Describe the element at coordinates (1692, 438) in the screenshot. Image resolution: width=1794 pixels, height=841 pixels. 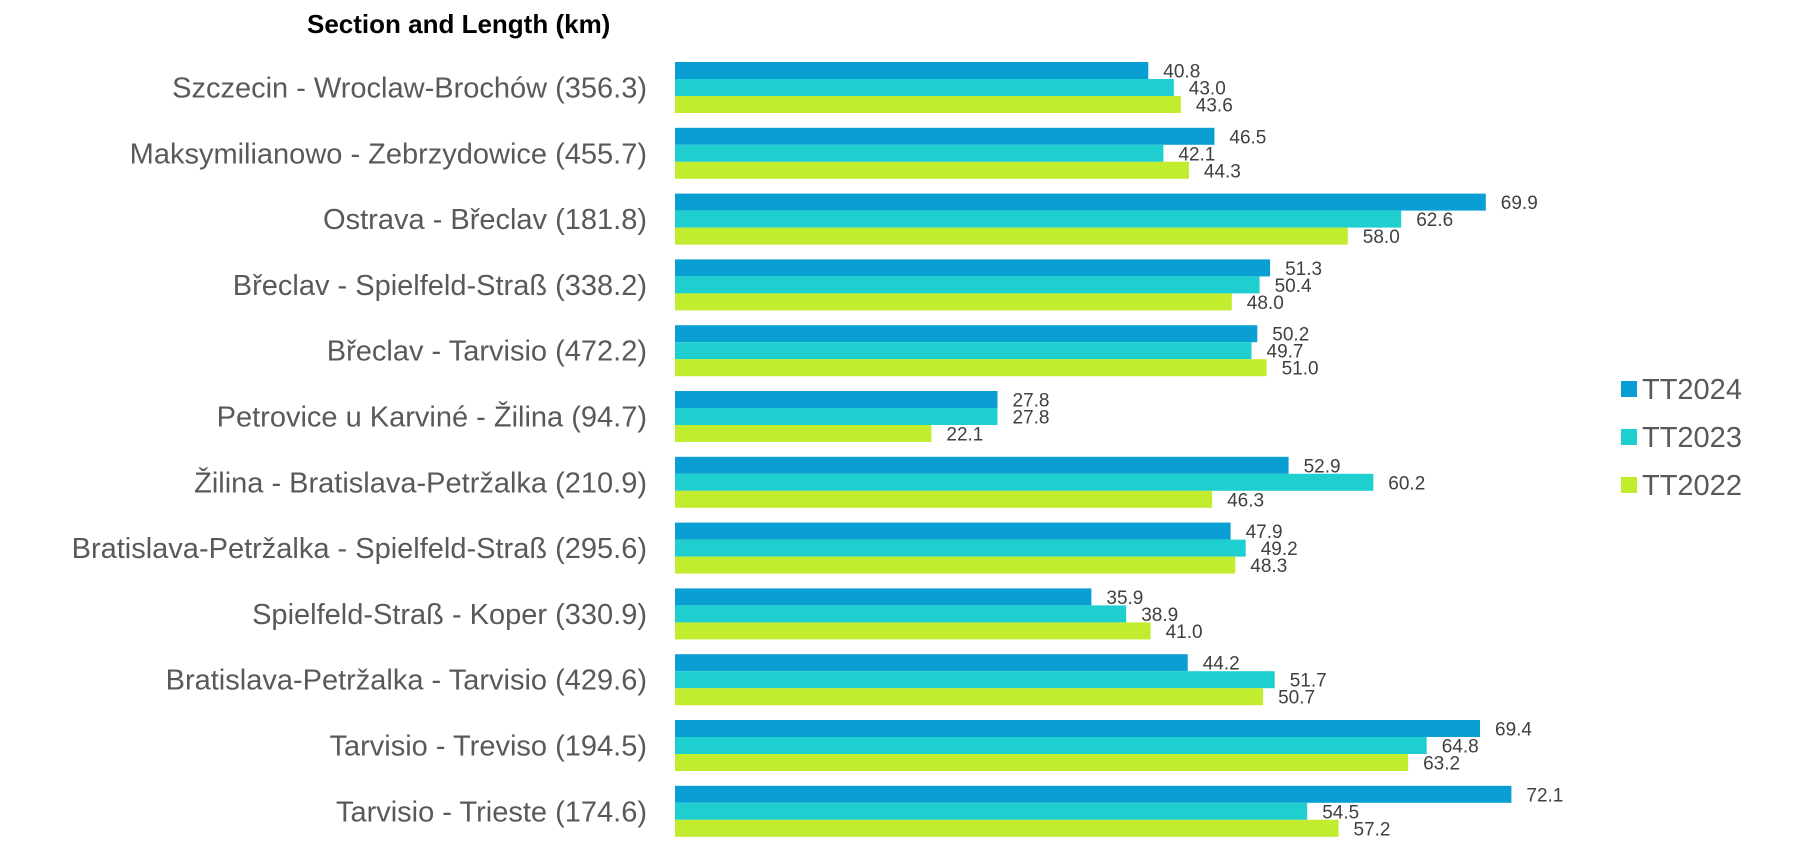
I see `legend-label: TT2023` at that location.